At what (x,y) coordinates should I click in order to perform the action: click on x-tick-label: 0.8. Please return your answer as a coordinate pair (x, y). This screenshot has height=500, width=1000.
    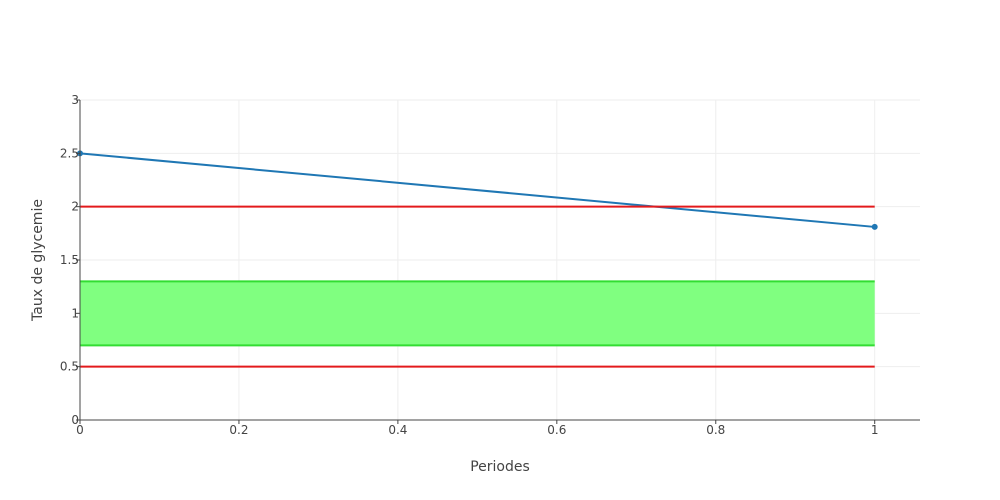
    Looking at the image, I should click on (715, 430).